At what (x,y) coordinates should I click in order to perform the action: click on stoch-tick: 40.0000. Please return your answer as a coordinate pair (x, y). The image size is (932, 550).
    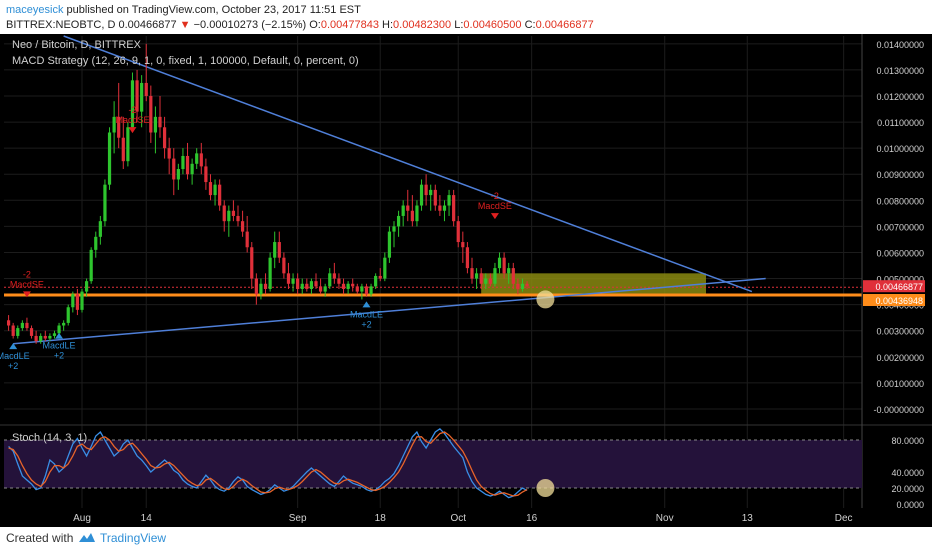
    Looking at the image, I should click on (907, 473).